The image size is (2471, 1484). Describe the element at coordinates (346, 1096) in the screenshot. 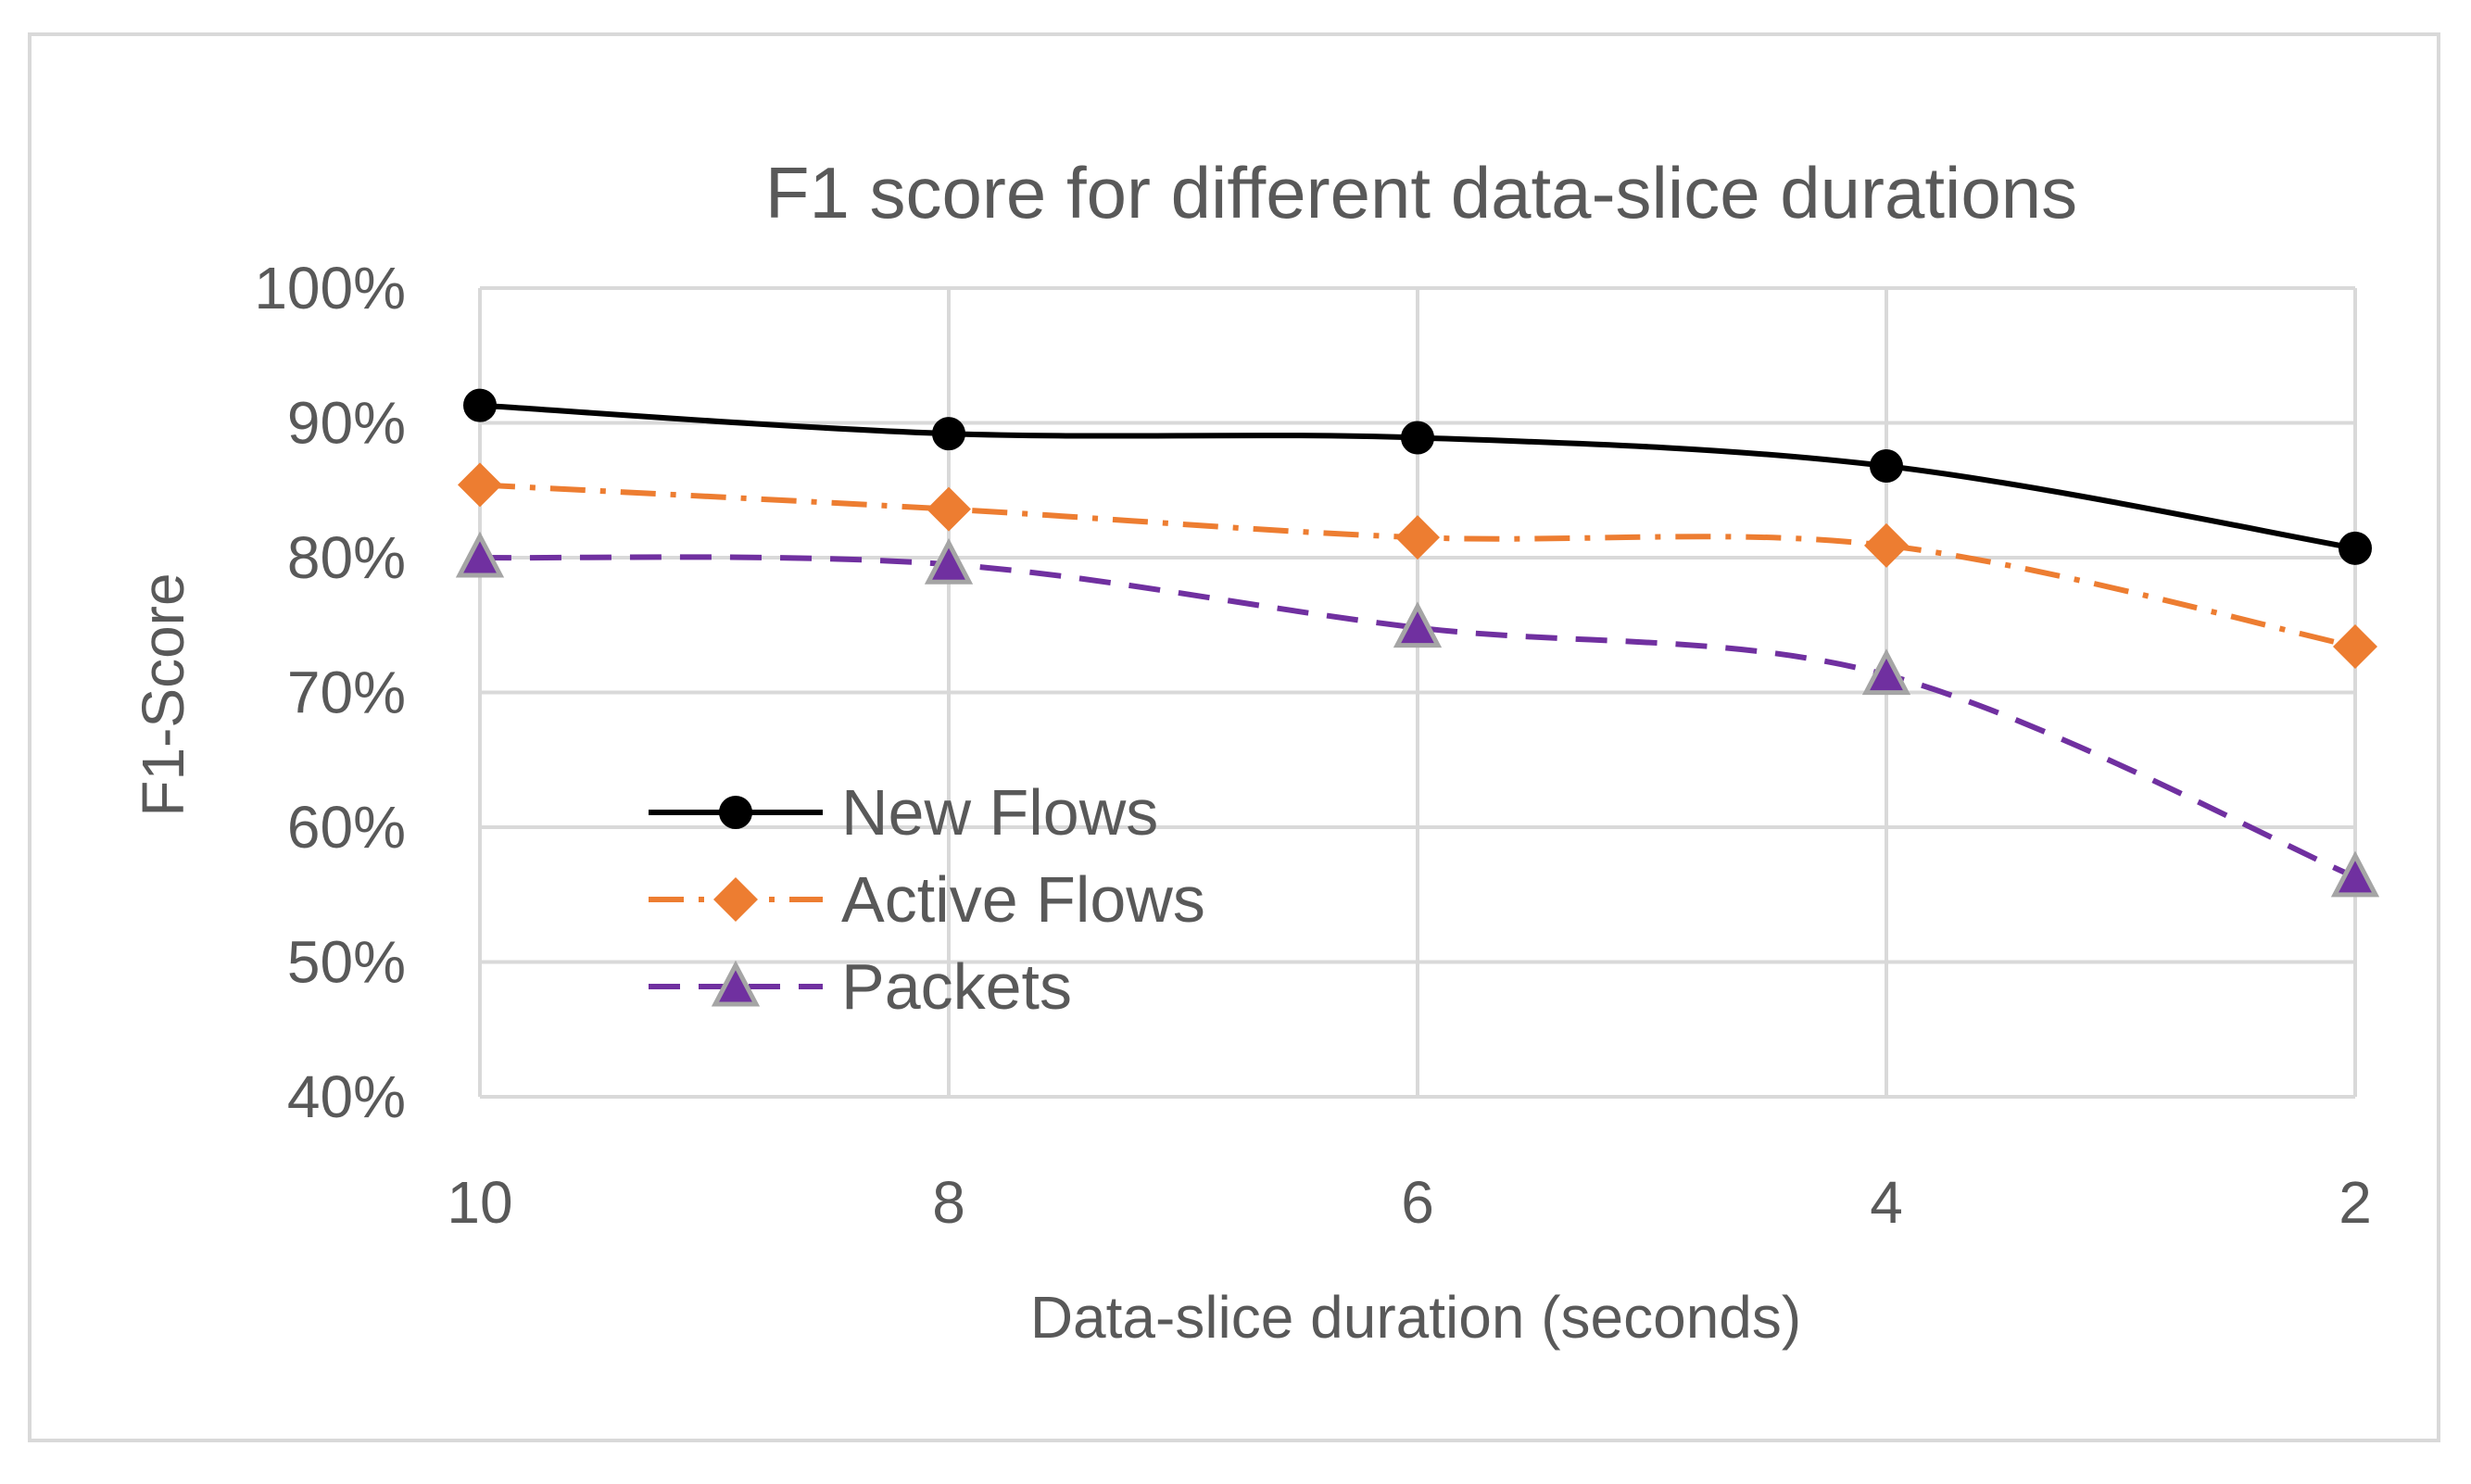

I see `y-tick-label: 40%` at that location.